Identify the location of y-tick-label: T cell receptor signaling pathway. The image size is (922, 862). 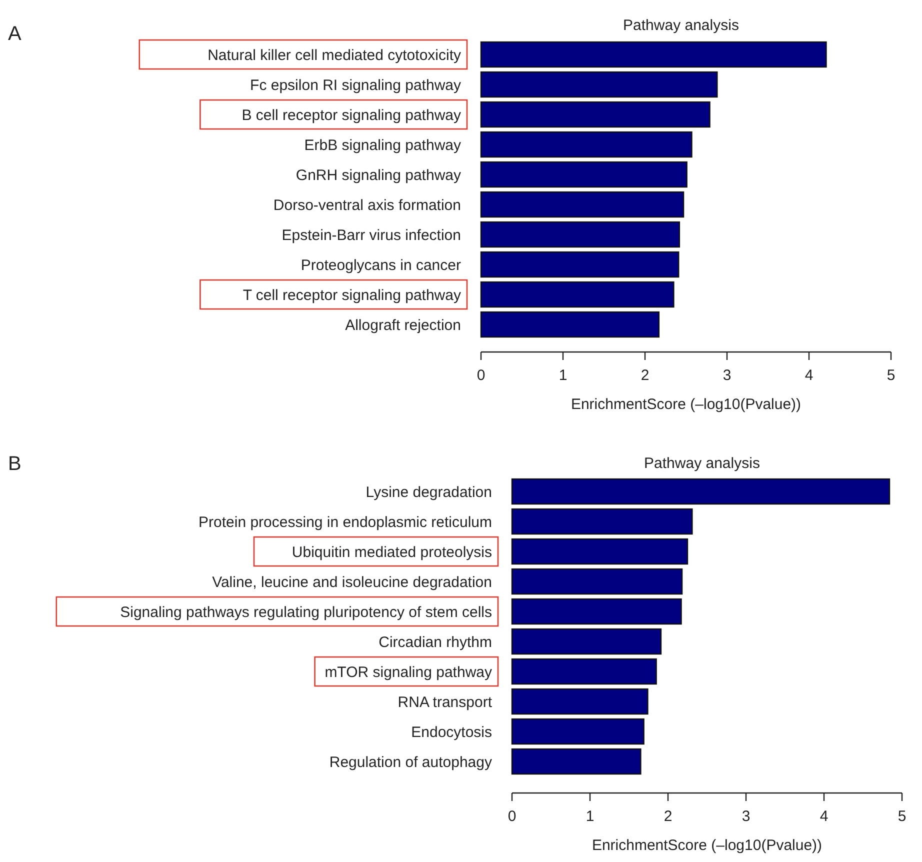
(352, 295).